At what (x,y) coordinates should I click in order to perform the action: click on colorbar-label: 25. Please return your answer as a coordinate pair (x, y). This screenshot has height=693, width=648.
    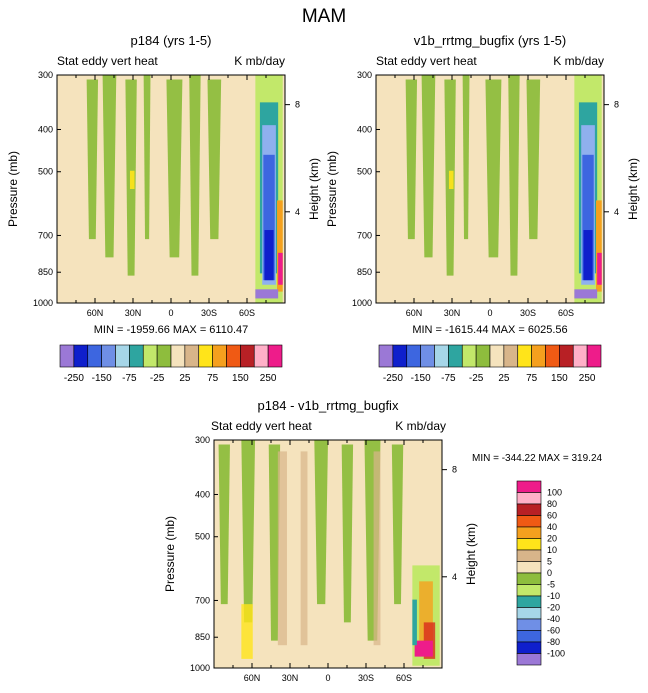
    Looking at the image, I should click on (504, 378).